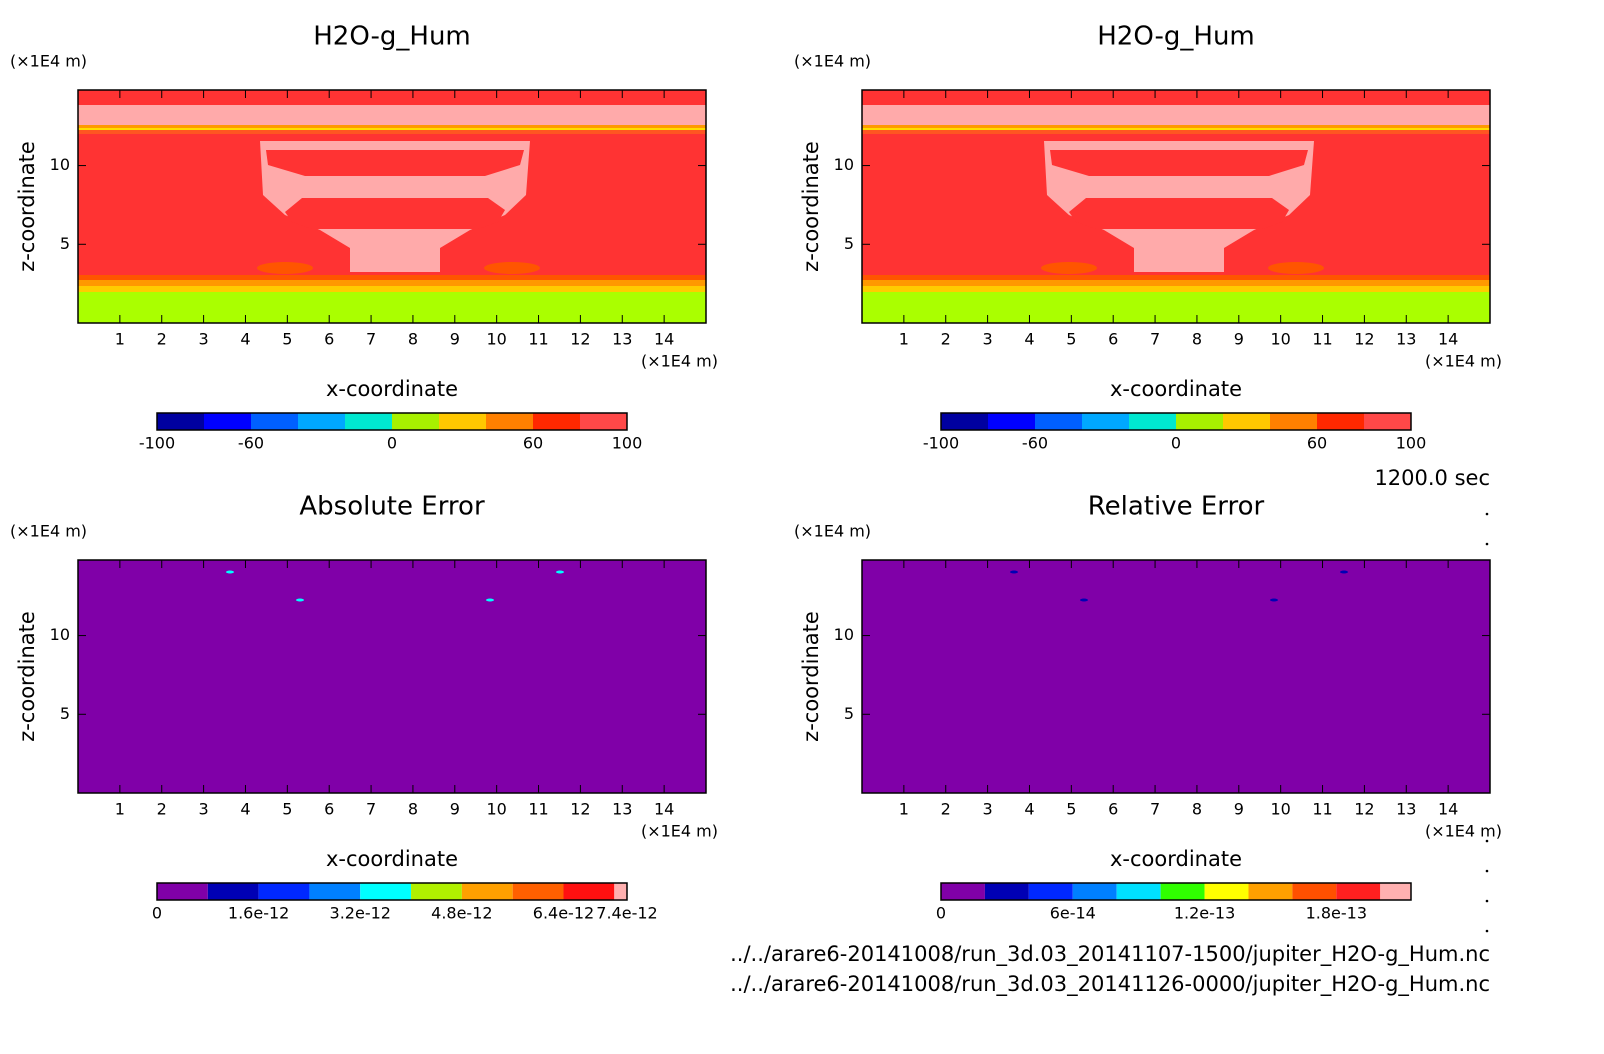  Describe the element at coordinates (413, 339) in the screenshot. I see `x-tick-label: 8` at that location.